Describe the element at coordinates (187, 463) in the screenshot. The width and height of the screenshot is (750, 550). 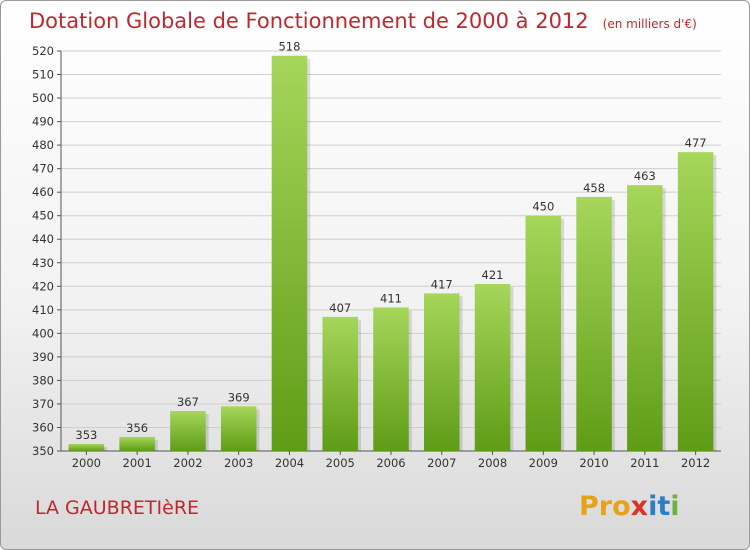
I see `x-tick-label-2002: 2002` at that location.